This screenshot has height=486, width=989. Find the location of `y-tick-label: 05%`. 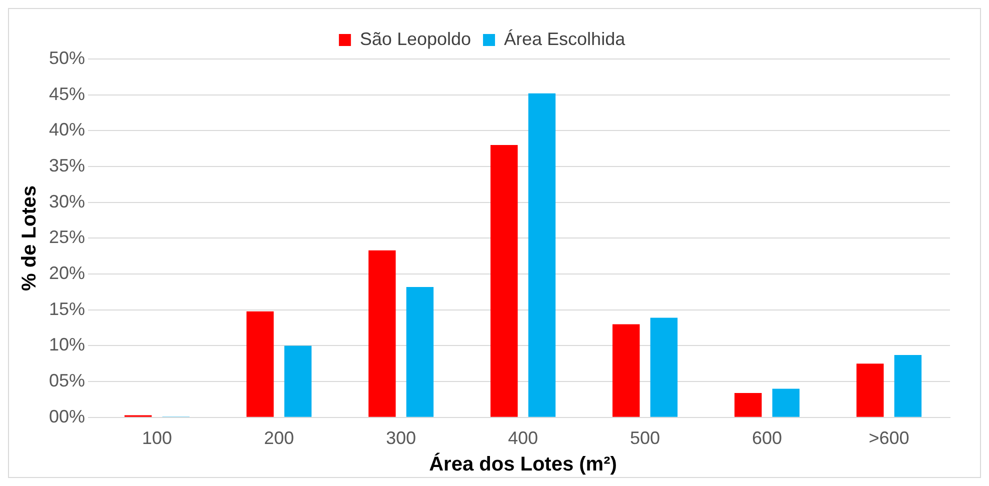

y-tick-label: 05% is located at coordinates (67, 380).